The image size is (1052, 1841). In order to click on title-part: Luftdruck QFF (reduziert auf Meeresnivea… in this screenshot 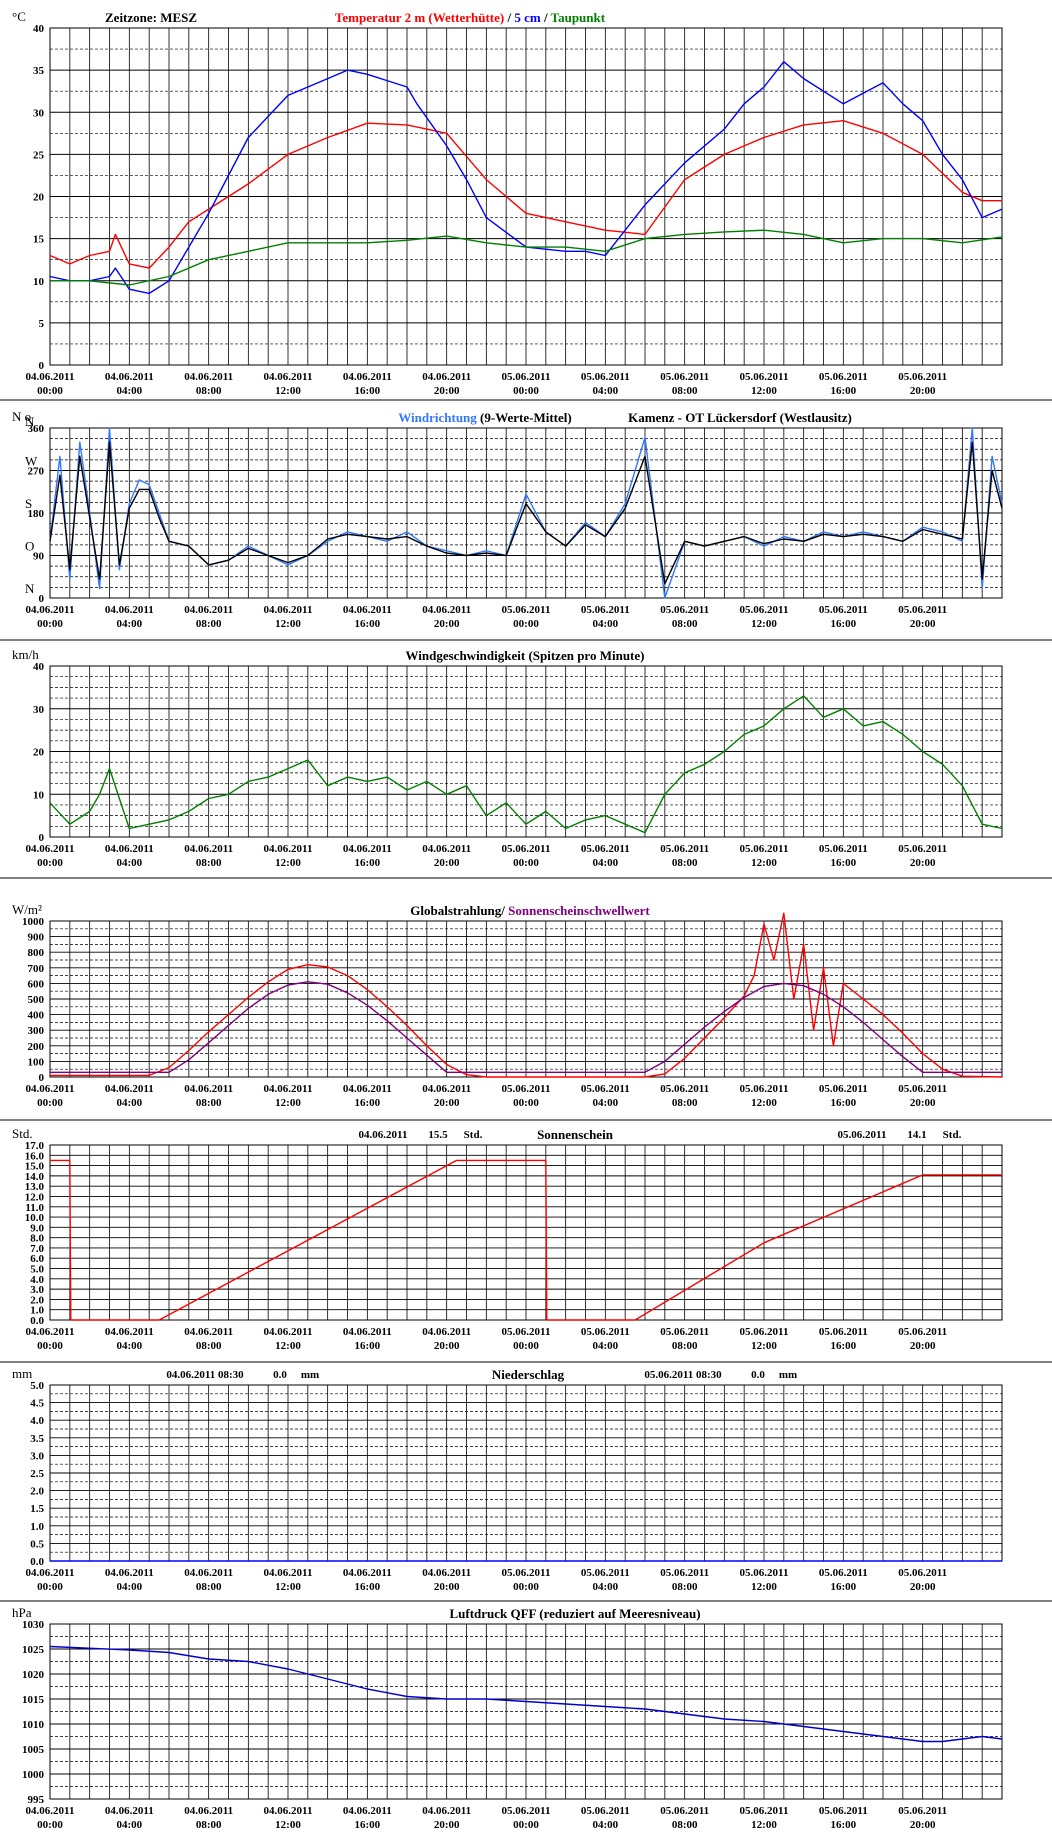, I will do `click(574, 1613)`.